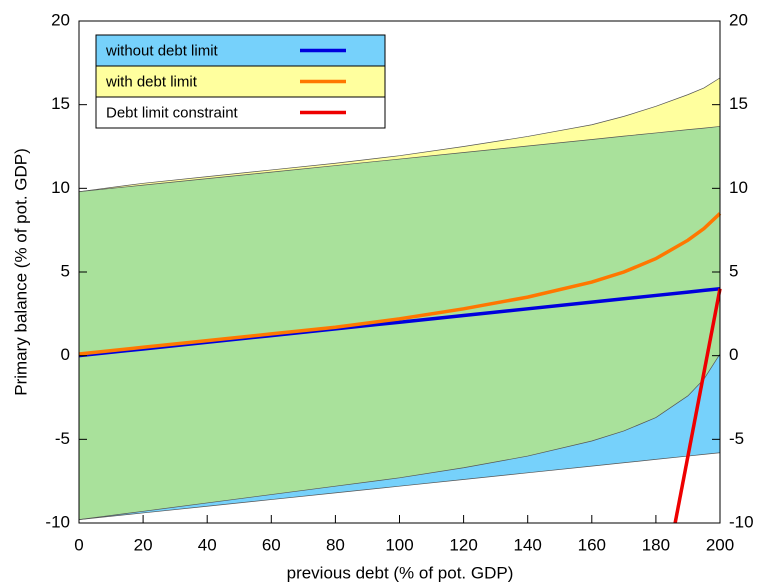 Image resolution: width=759 pixels, height=584 pixels. Describe the element at coordinates (271, 544) in the screenshot. I see `x-tick-label: 60` at that location.